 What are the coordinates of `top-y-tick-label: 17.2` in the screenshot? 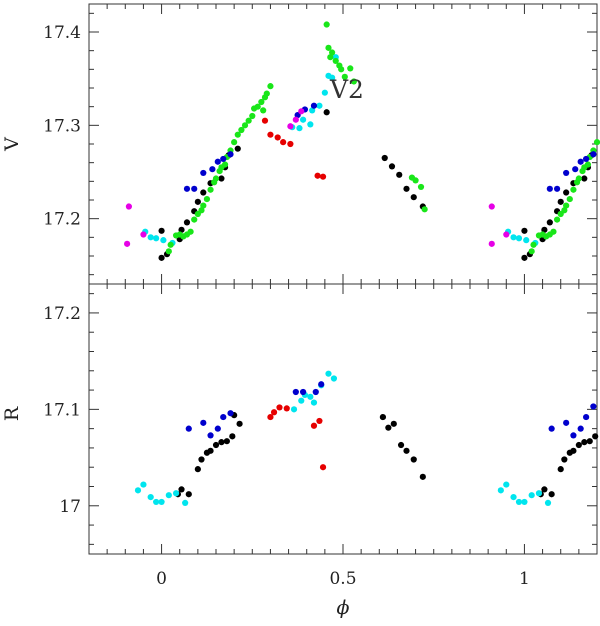 It's located at (62, 220).